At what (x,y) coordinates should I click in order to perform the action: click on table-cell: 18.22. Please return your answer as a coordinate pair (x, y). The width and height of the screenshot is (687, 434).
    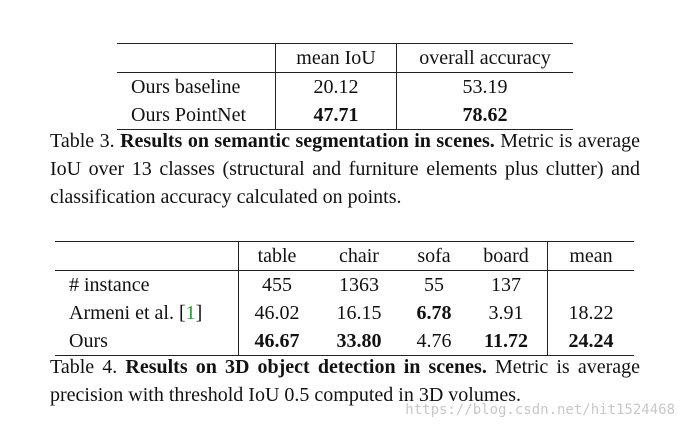
    Looking at the image, I should click on (591, 313).